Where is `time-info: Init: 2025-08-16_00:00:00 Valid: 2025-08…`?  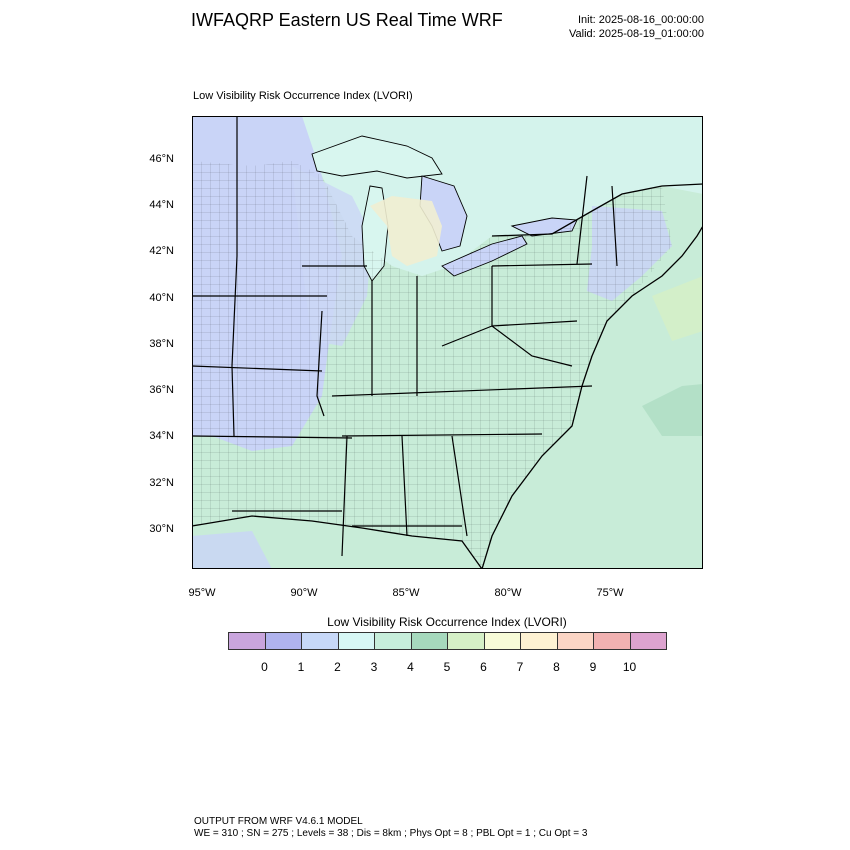
time-info: Init: 2025-08-16_00:00:00 Valid: 2025-08… is located at coordinates (612, 27).